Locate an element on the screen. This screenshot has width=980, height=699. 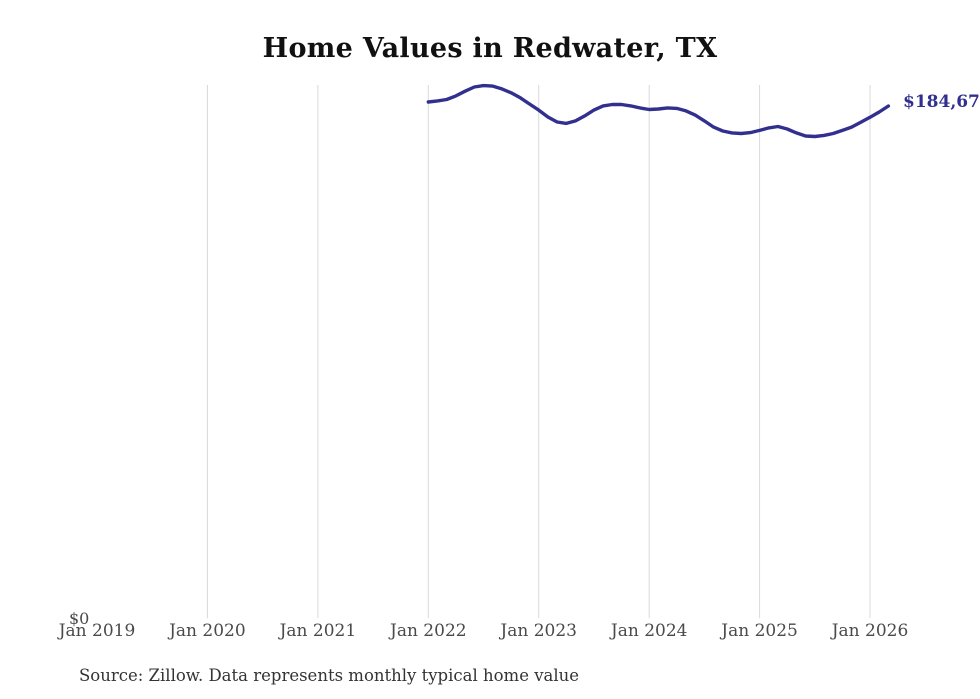
chart-title: Home Values in Redwater, TX is located at coordinates (490, 48).